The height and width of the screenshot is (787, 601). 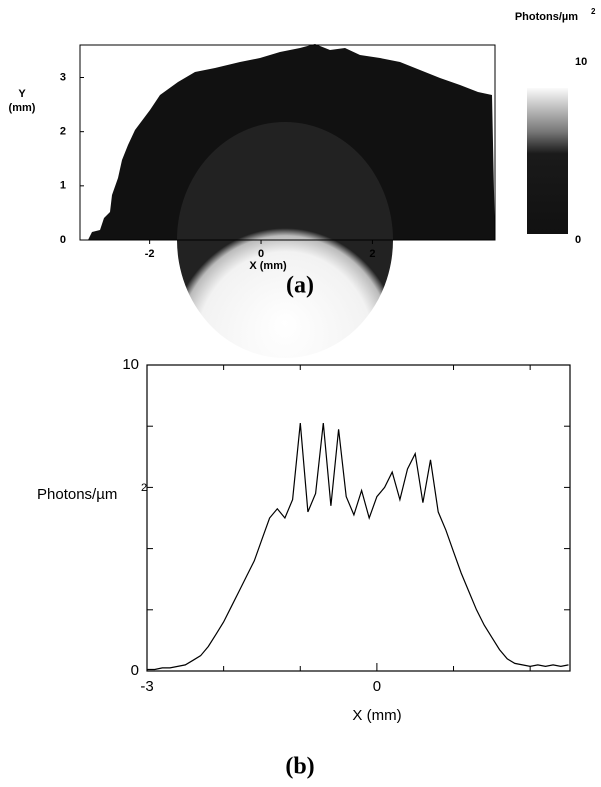 What do you see at coordinates (593, 11) in the screenshot?
I see `colorbar-label-sup: 2` at bounding box center [593, 11].